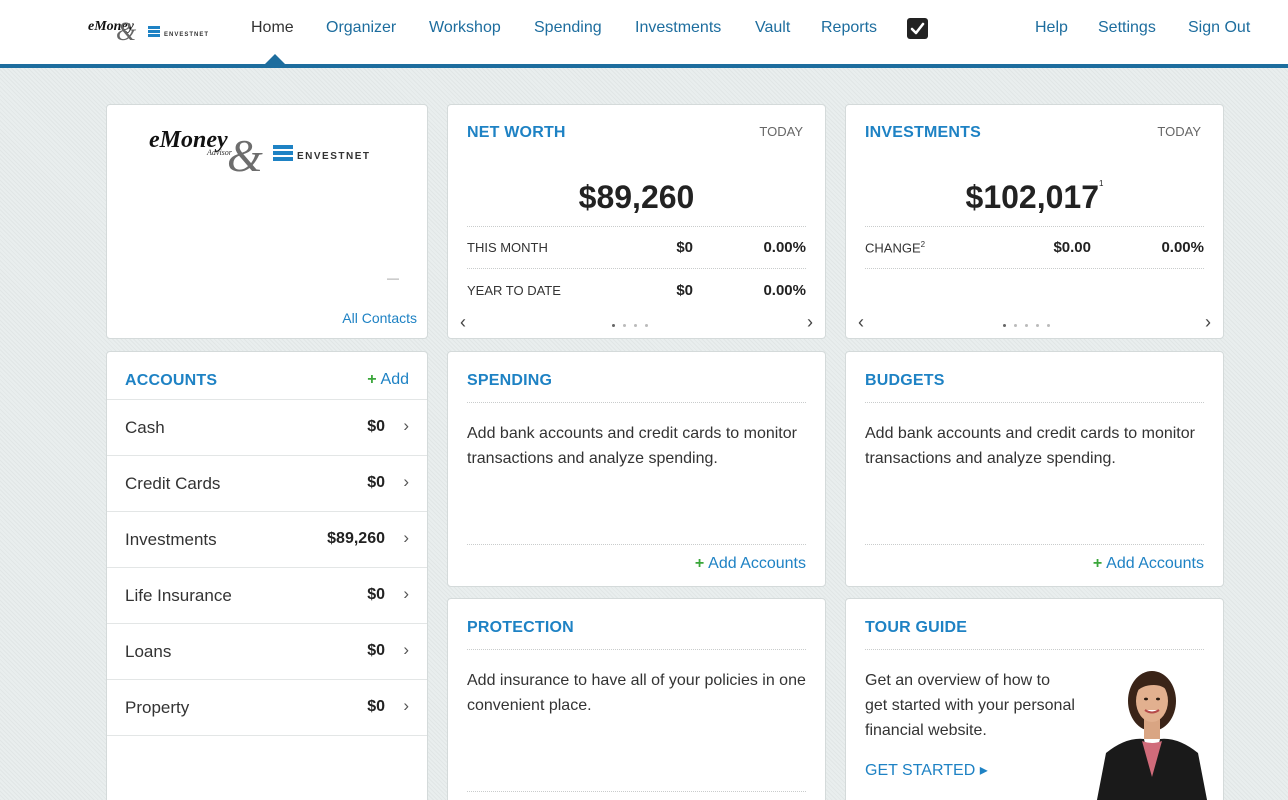 The height and width of the screenshot is (800, 1288). I want to click on investments-title: INVESTMENTS, so click(923, 132).